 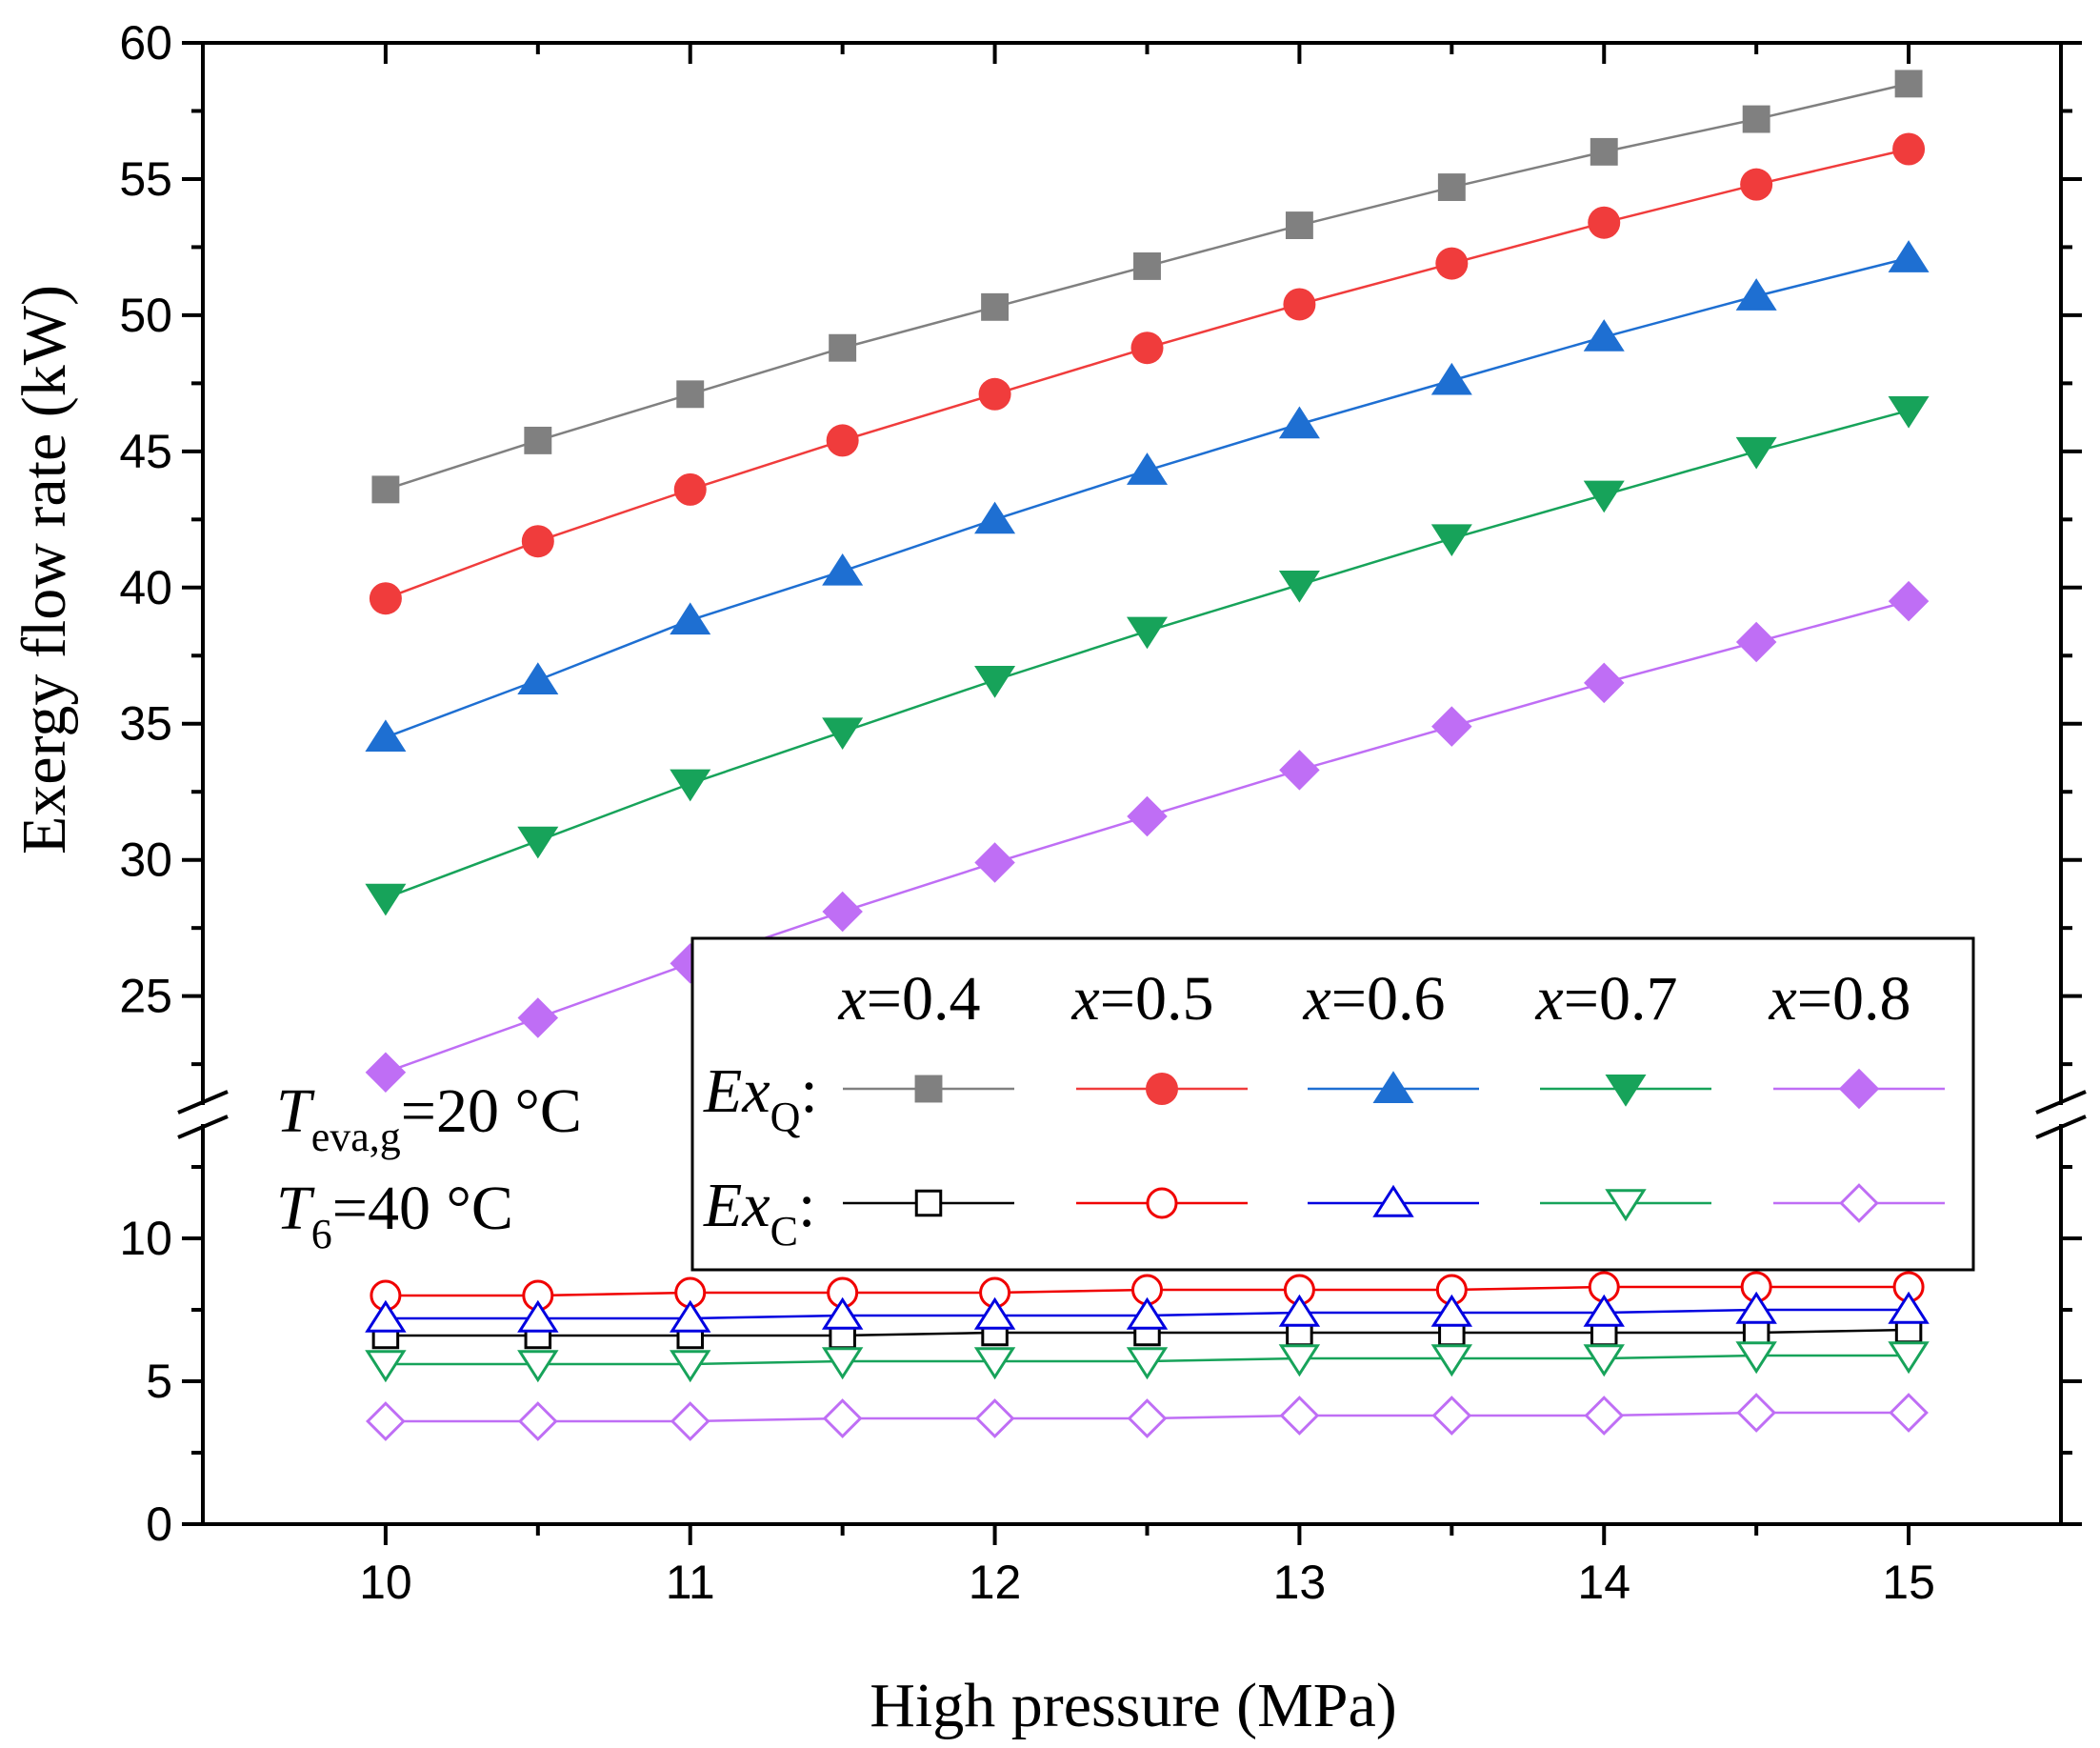 What do you see at coordinates (736, 1205) in the screenshot?
I see `legend-row-main: Ex` at bounding box center [736, 1205].